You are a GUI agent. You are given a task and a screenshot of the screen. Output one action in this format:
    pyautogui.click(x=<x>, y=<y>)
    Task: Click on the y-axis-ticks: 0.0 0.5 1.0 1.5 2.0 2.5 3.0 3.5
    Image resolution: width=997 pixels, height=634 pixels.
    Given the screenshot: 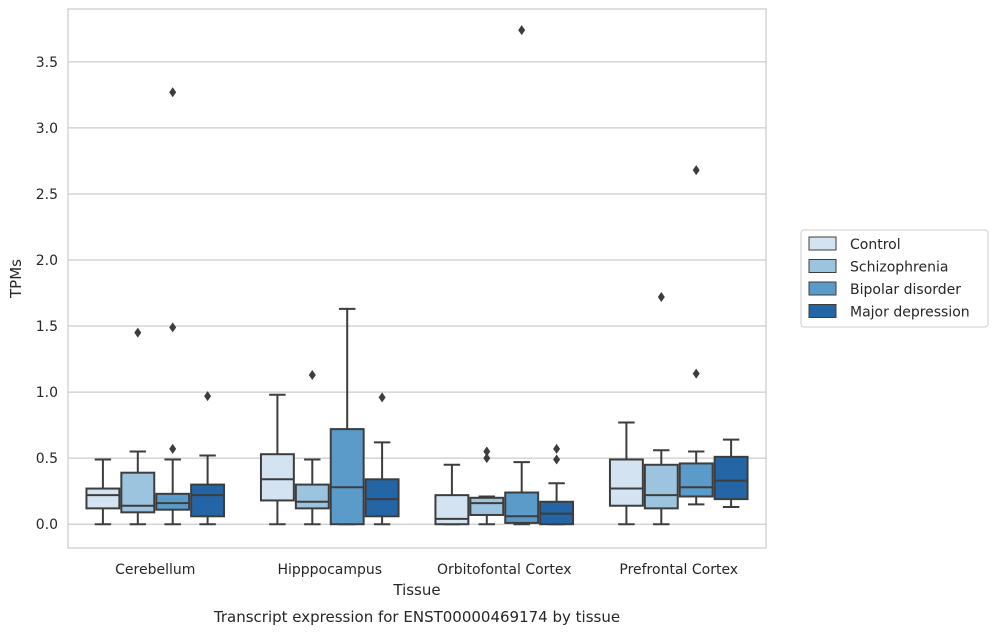 What is the action you would take?
    pyautogui.click(x=47, y=294)
    